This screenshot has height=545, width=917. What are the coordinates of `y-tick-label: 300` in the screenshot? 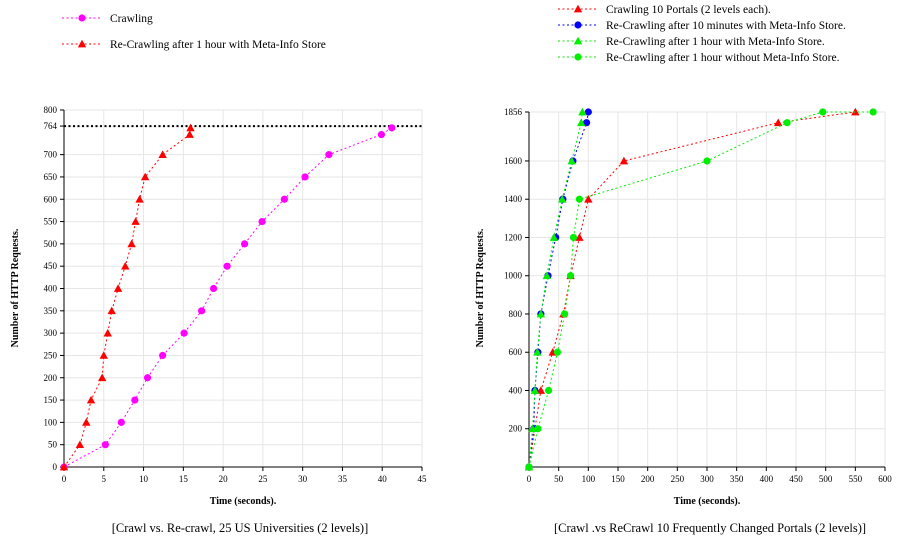 It's located at (51, 333).